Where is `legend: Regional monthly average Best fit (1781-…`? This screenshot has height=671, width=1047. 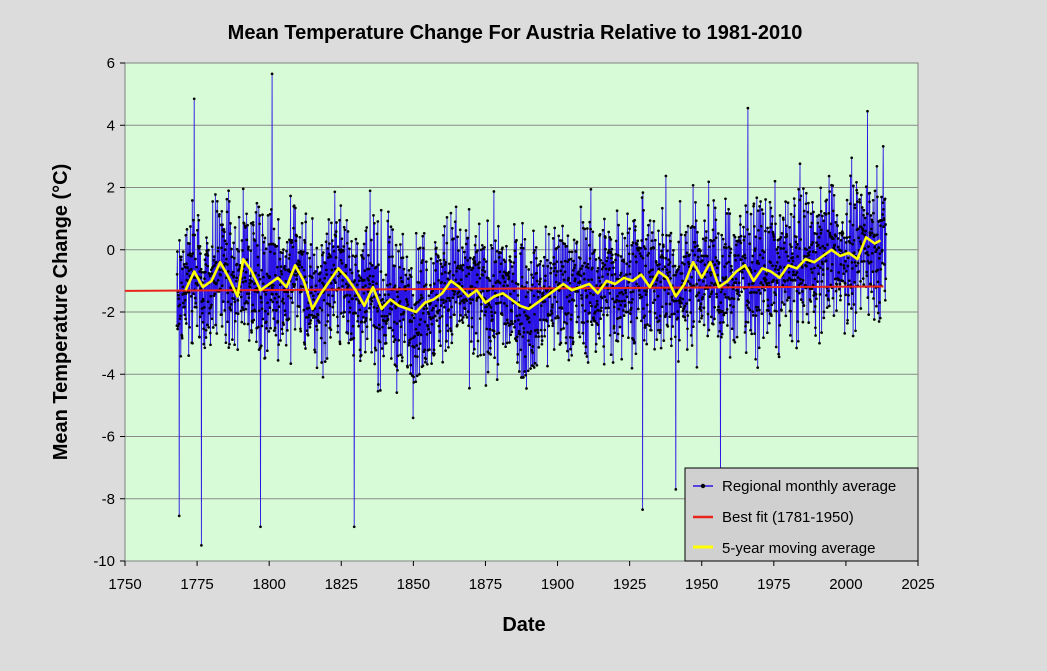 legend: Regional monthly average Best fit (1781-… is located at coordinates (801, 514).